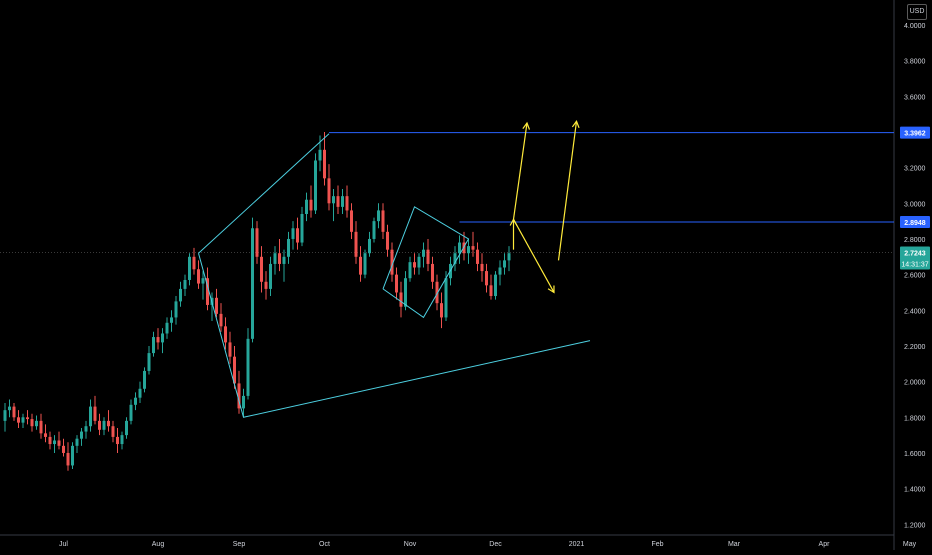 Image resolution: width=932 pixels, height=555 pixels. I want to click on y-tick-label: 1.4000, so click(915, 490).